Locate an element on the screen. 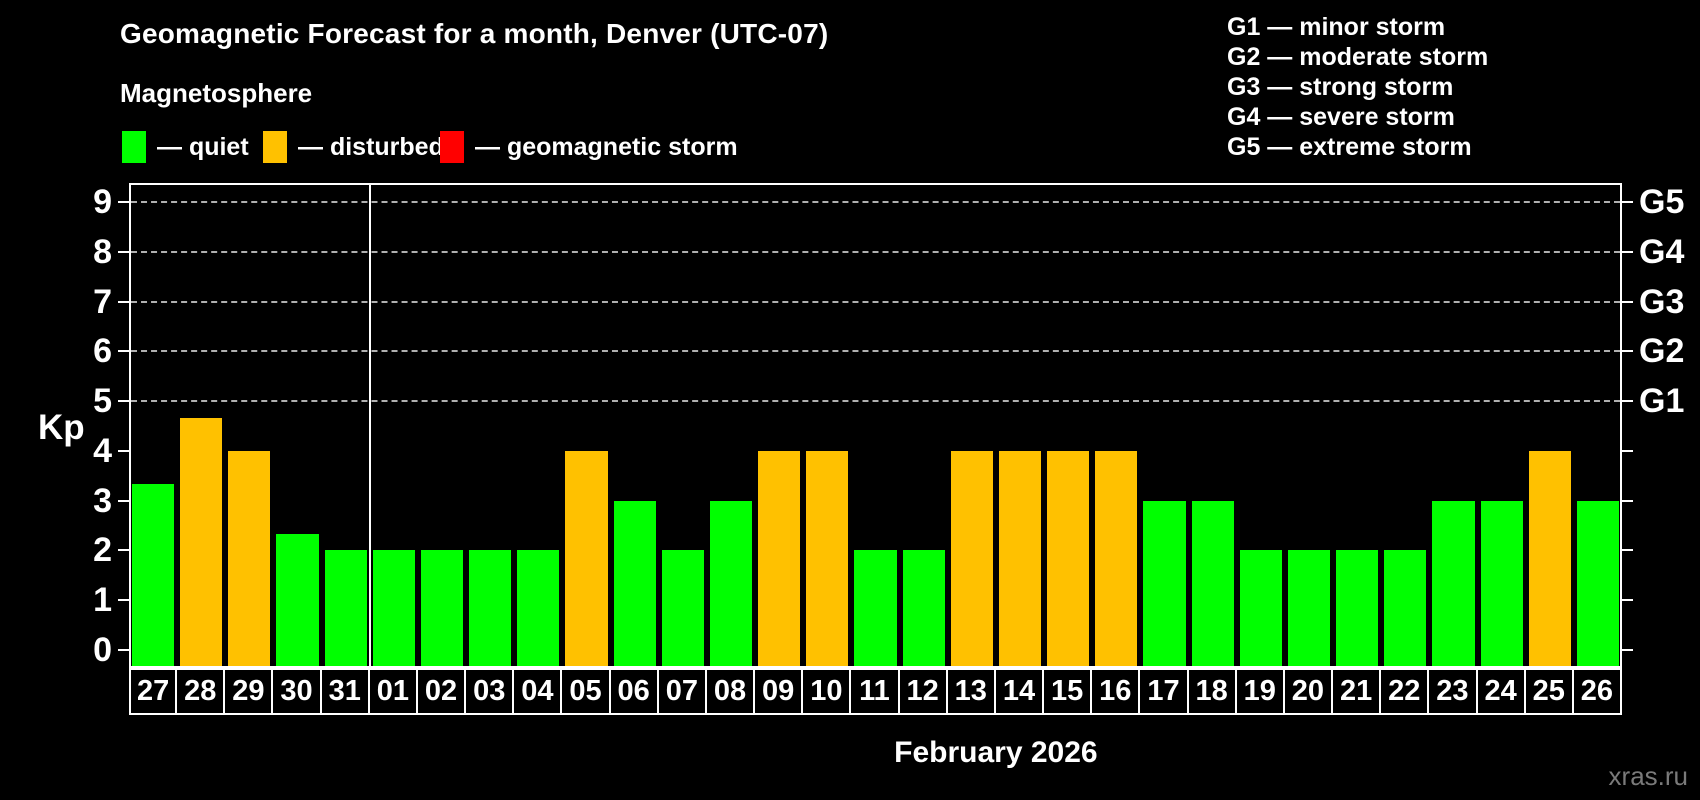 The height and width of the screenshot is (800, 1700). g-axis-label: G4 is located at coordinates (1662, 251).